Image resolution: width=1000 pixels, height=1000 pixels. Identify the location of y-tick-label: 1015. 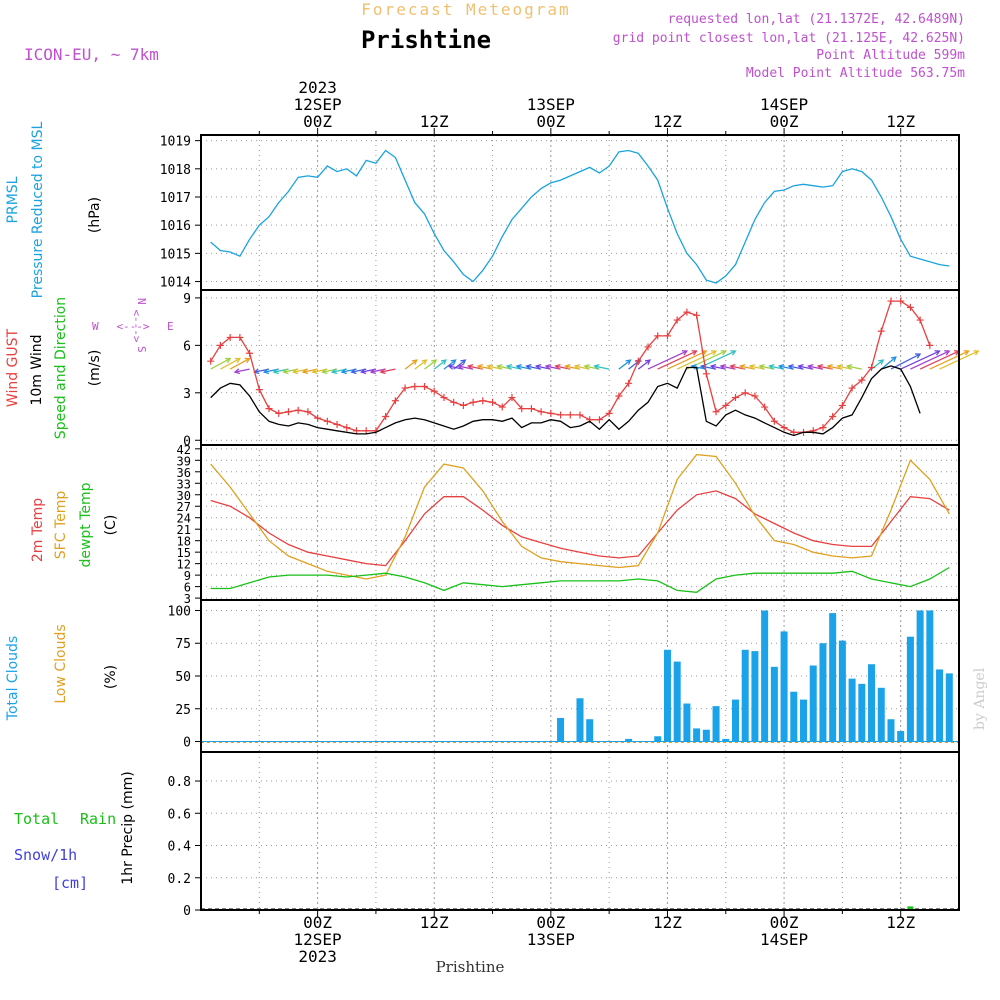
(175, 254).